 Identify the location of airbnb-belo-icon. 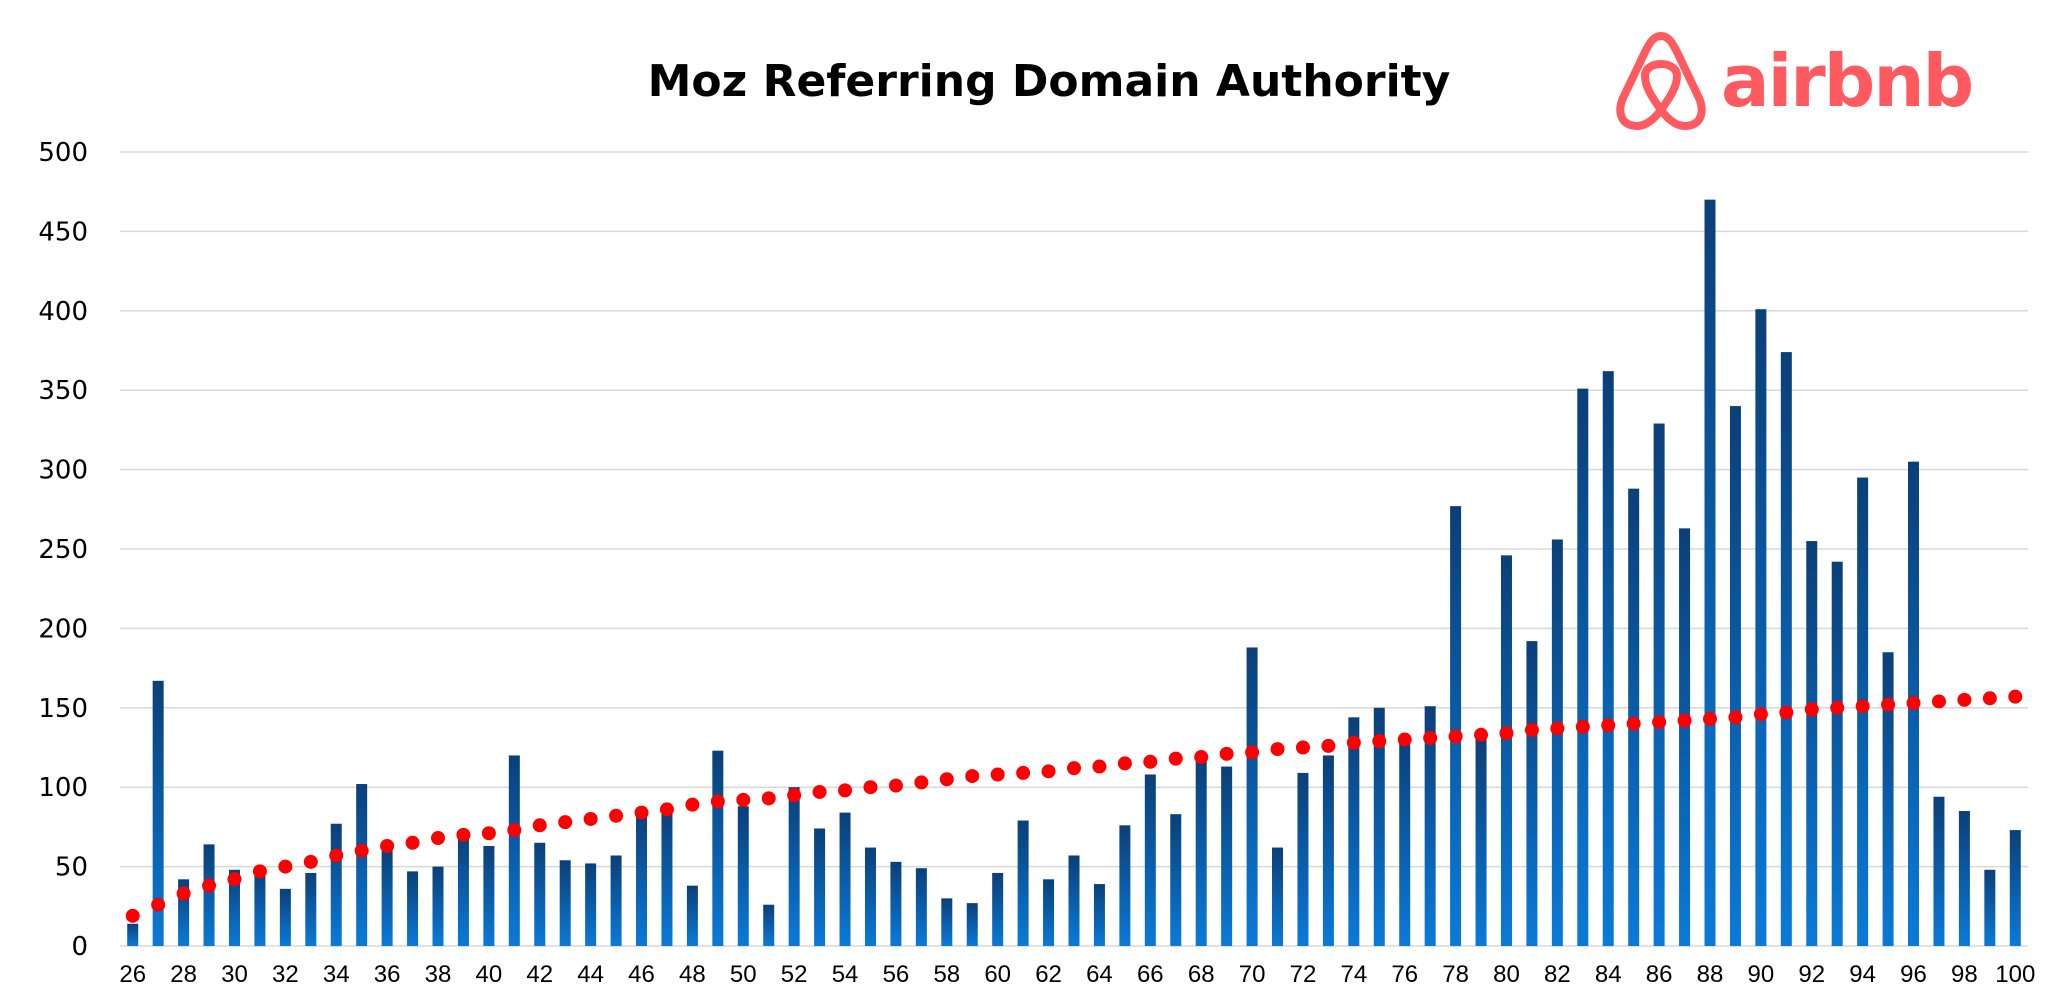
(1661, 81).